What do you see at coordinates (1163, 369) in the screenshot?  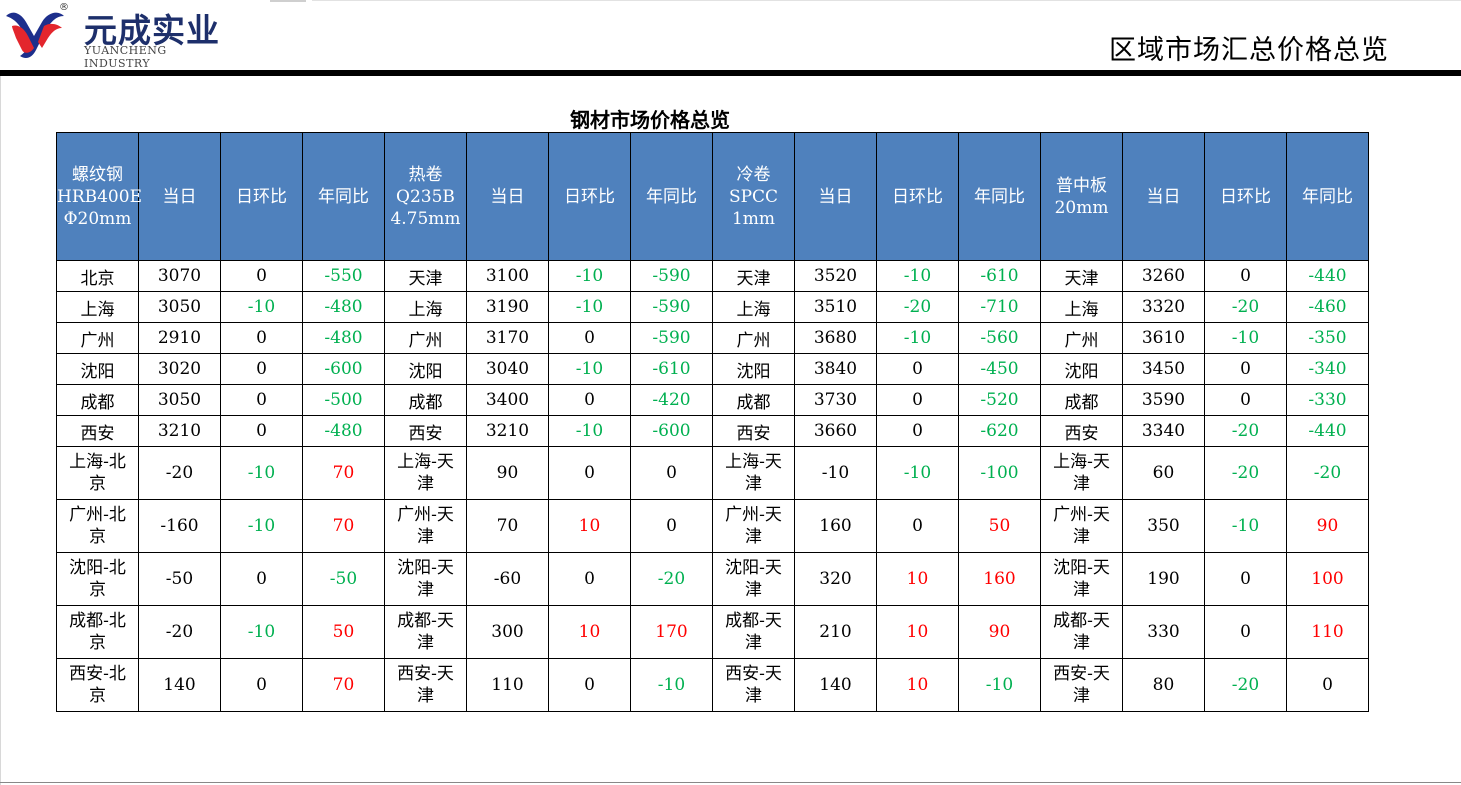 I see `value-cell: 3450` at bounding box center [1163, 369].